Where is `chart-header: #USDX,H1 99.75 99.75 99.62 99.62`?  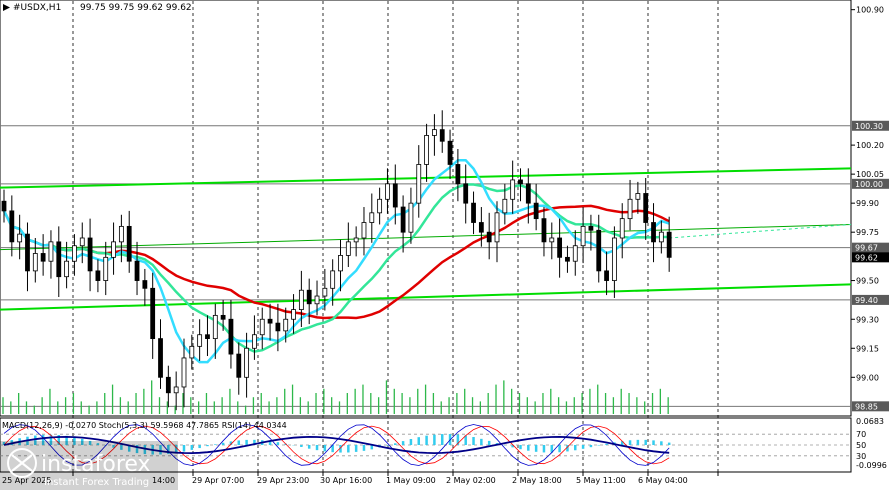 chart-header: #USDX,H1 99.75 99.75 99.62 99.62 is located at coordinates (97, 8).